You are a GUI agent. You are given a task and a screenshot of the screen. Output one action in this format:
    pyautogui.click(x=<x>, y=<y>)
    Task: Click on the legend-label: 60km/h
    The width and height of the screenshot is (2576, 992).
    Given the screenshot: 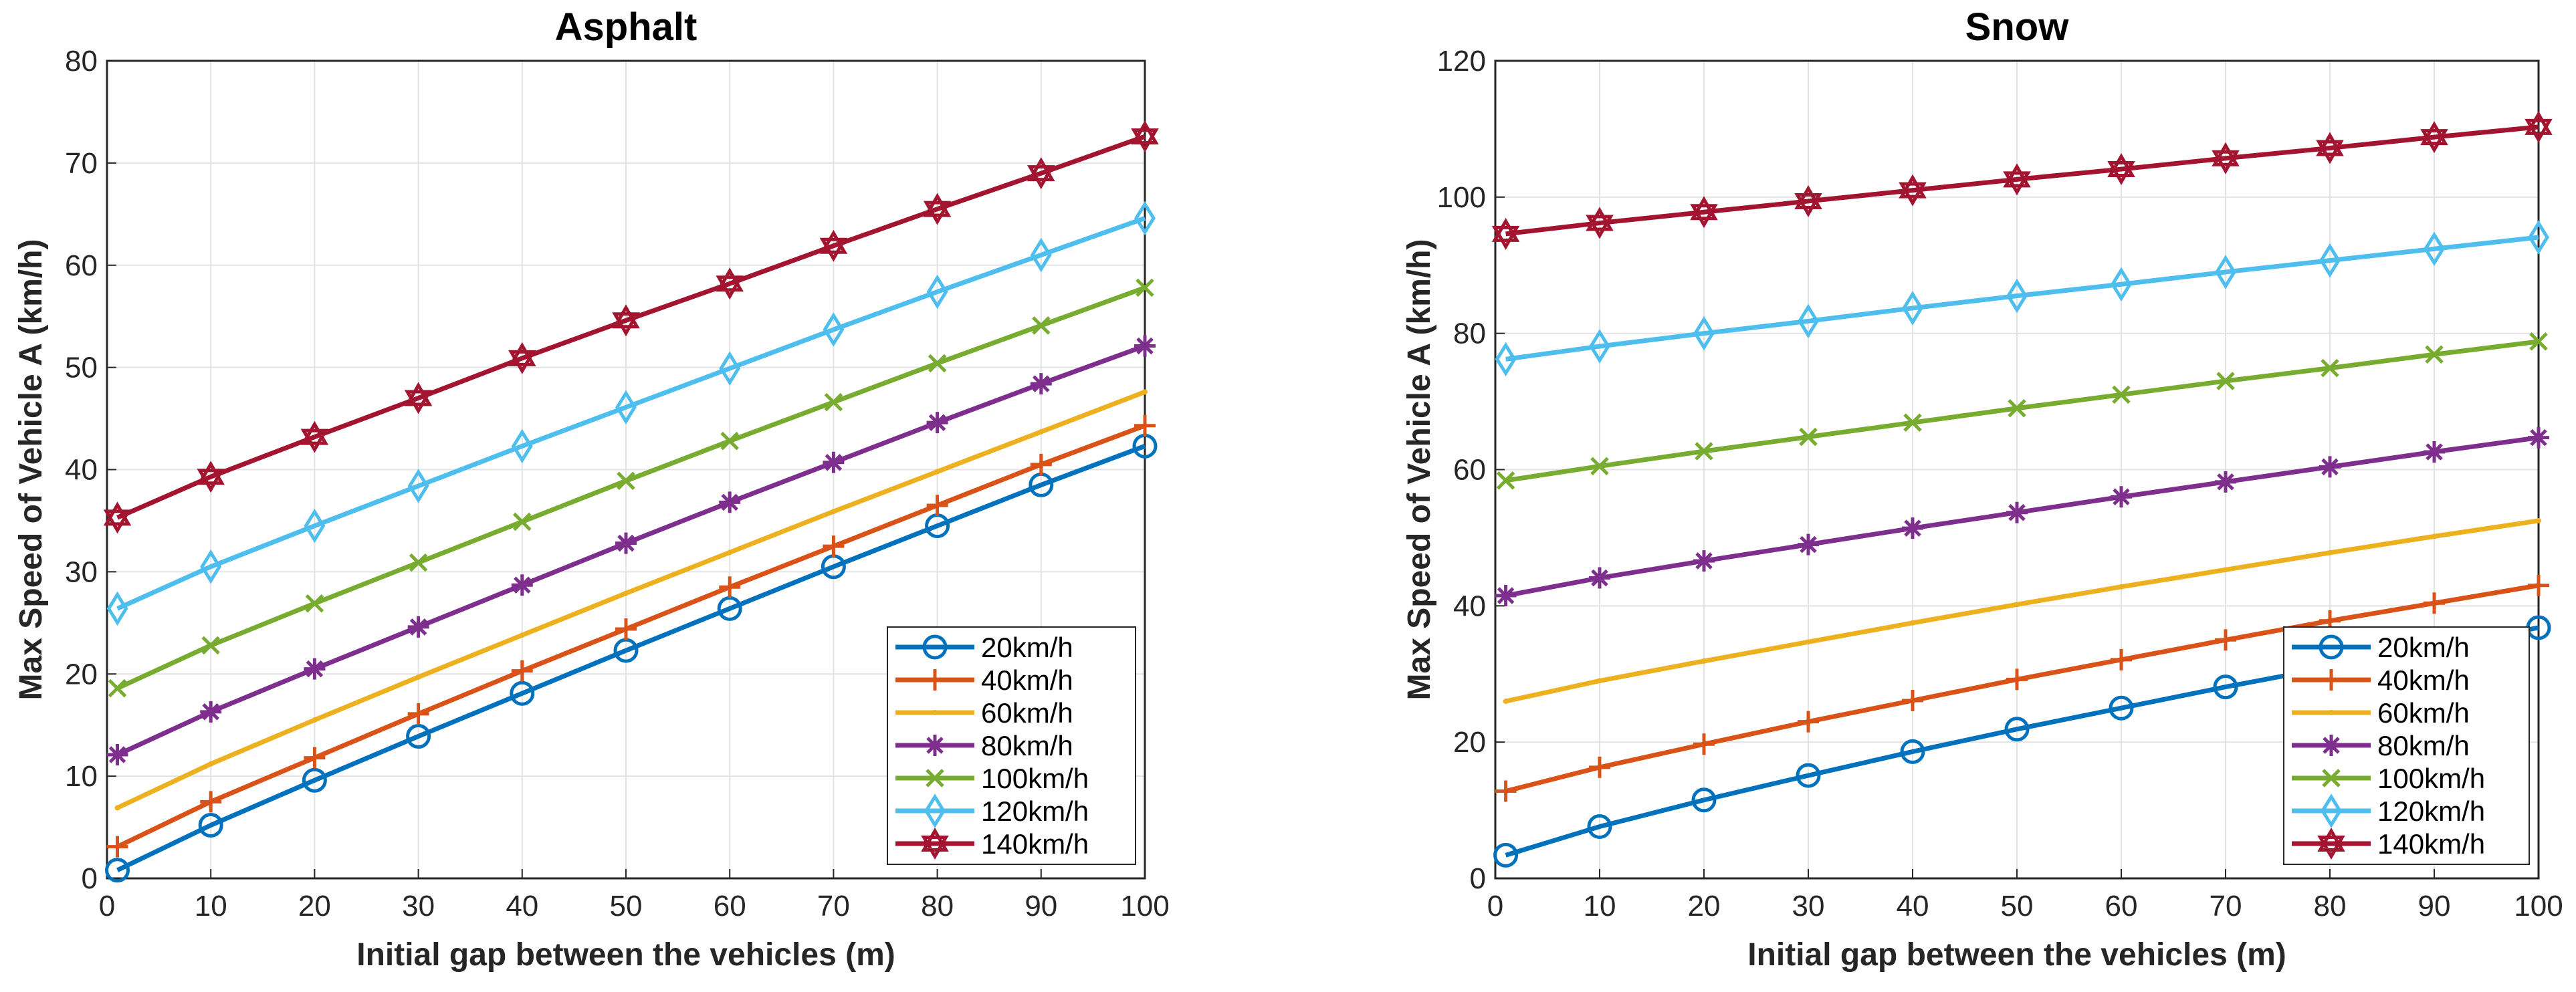 What is the action you would take?
    pyautogui.click(x=1027, y=713)
    